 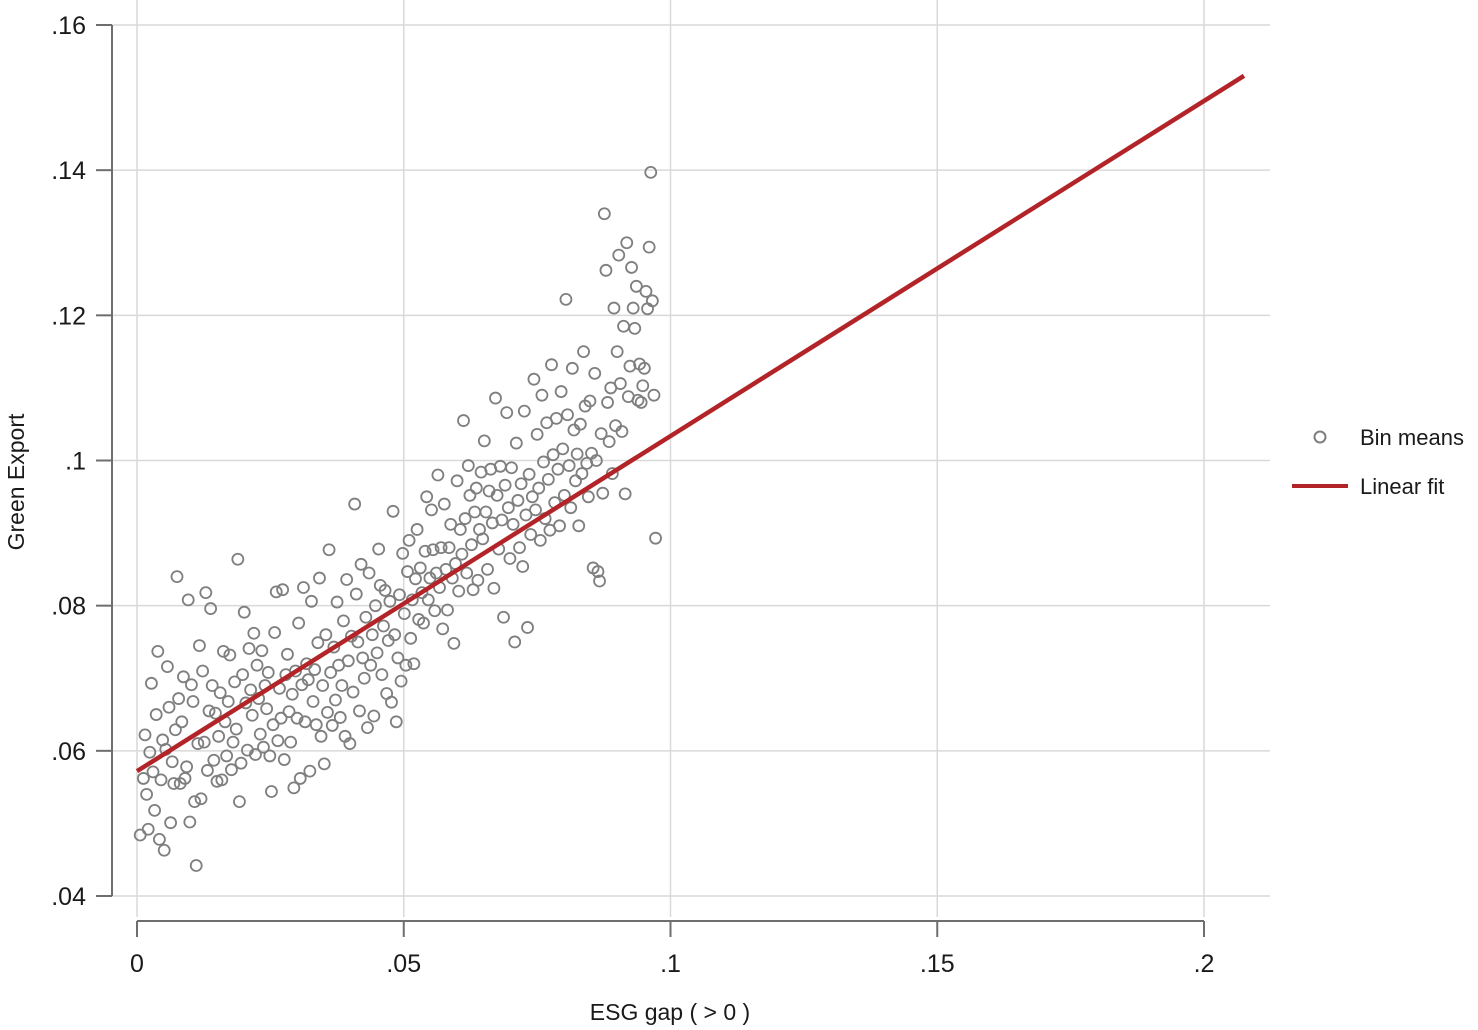 What do you see at coordinates (137, 964) in the screenshot?
I see `x-tick-label: 0` at bounding box center [137, 964].